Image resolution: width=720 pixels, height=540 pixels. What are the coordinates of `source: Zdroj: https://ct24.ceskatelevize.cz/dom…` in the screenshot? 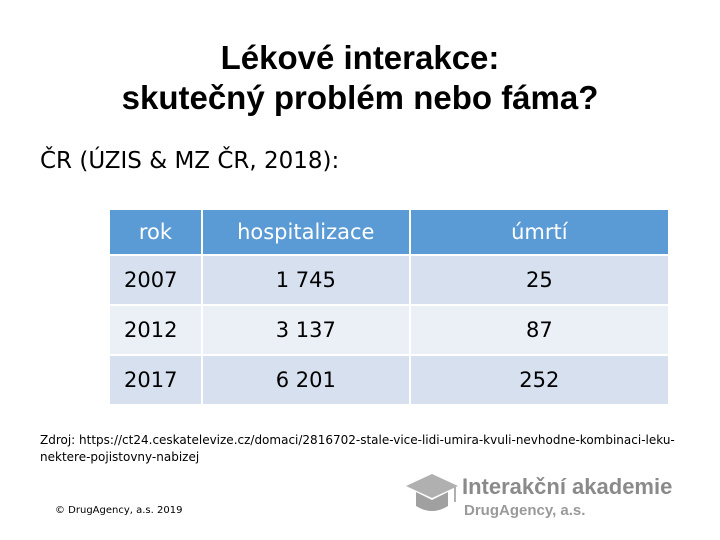 It's located at (357, 448).